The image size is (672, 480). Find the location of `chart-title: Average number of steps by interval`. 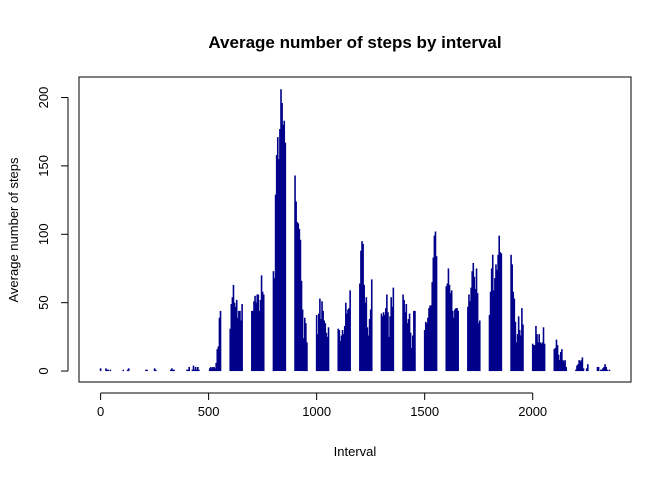

chart-title: Average number of steps by interval is located at coordinates (354, 42).